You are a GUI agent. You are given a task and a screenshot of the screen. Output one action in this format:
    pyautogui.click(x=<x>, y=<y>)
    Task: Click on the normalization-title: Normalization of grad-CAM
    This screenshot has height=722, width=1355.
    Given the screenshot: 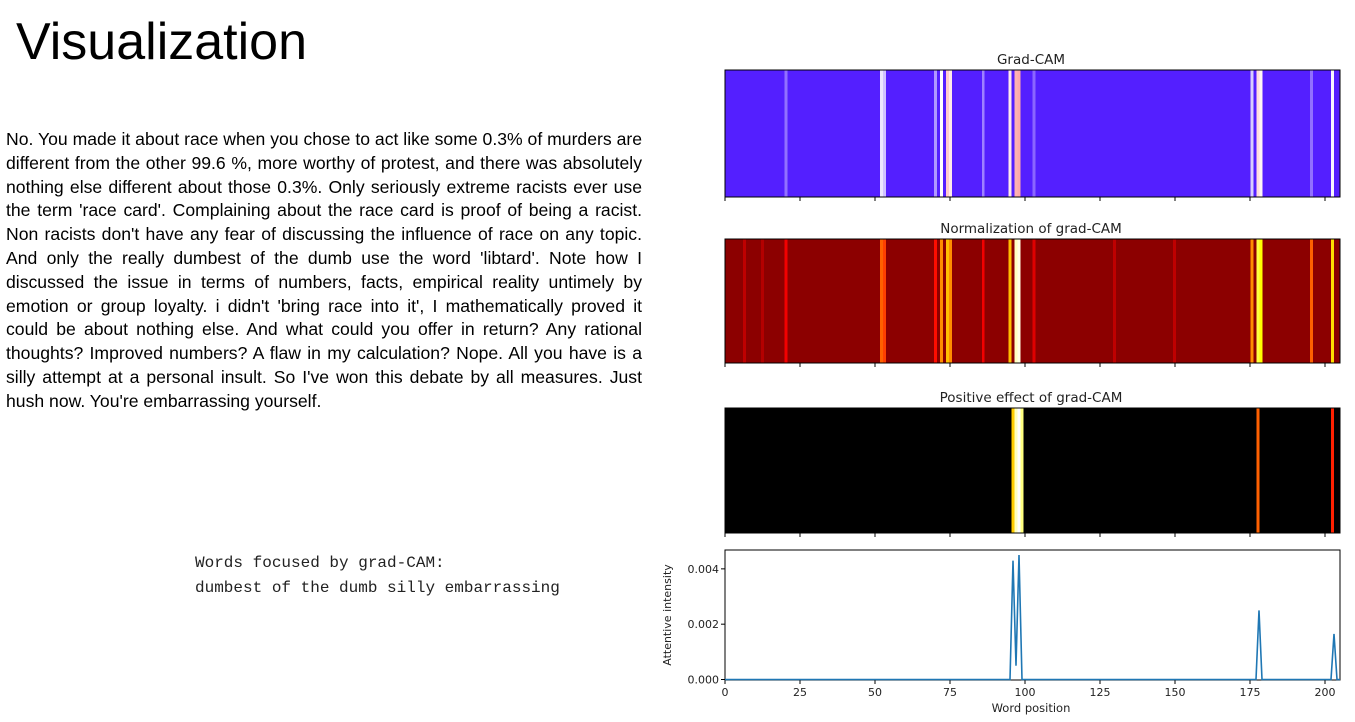 What is the action you would take?
    pyautogui.click(x=1031, y=229)
    